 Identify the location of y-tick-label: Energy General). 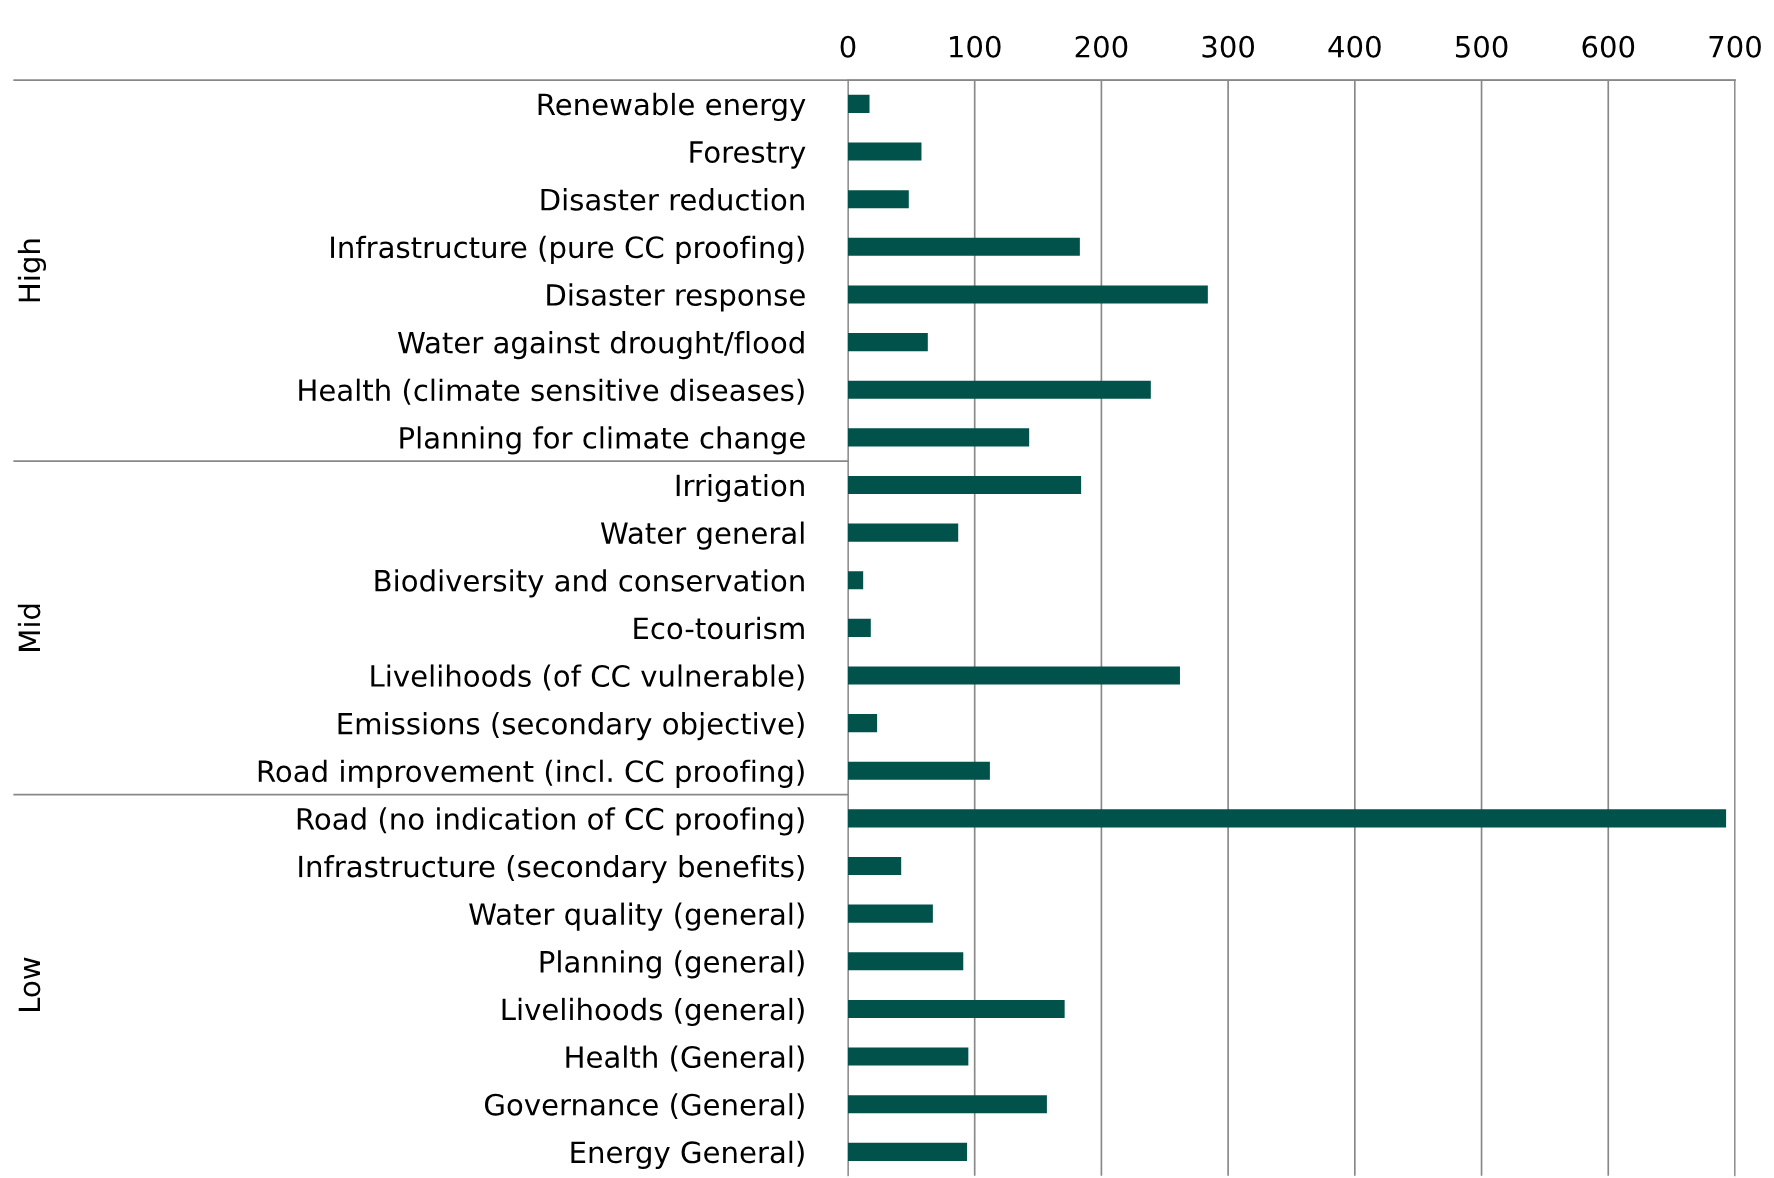
(687, 1154).